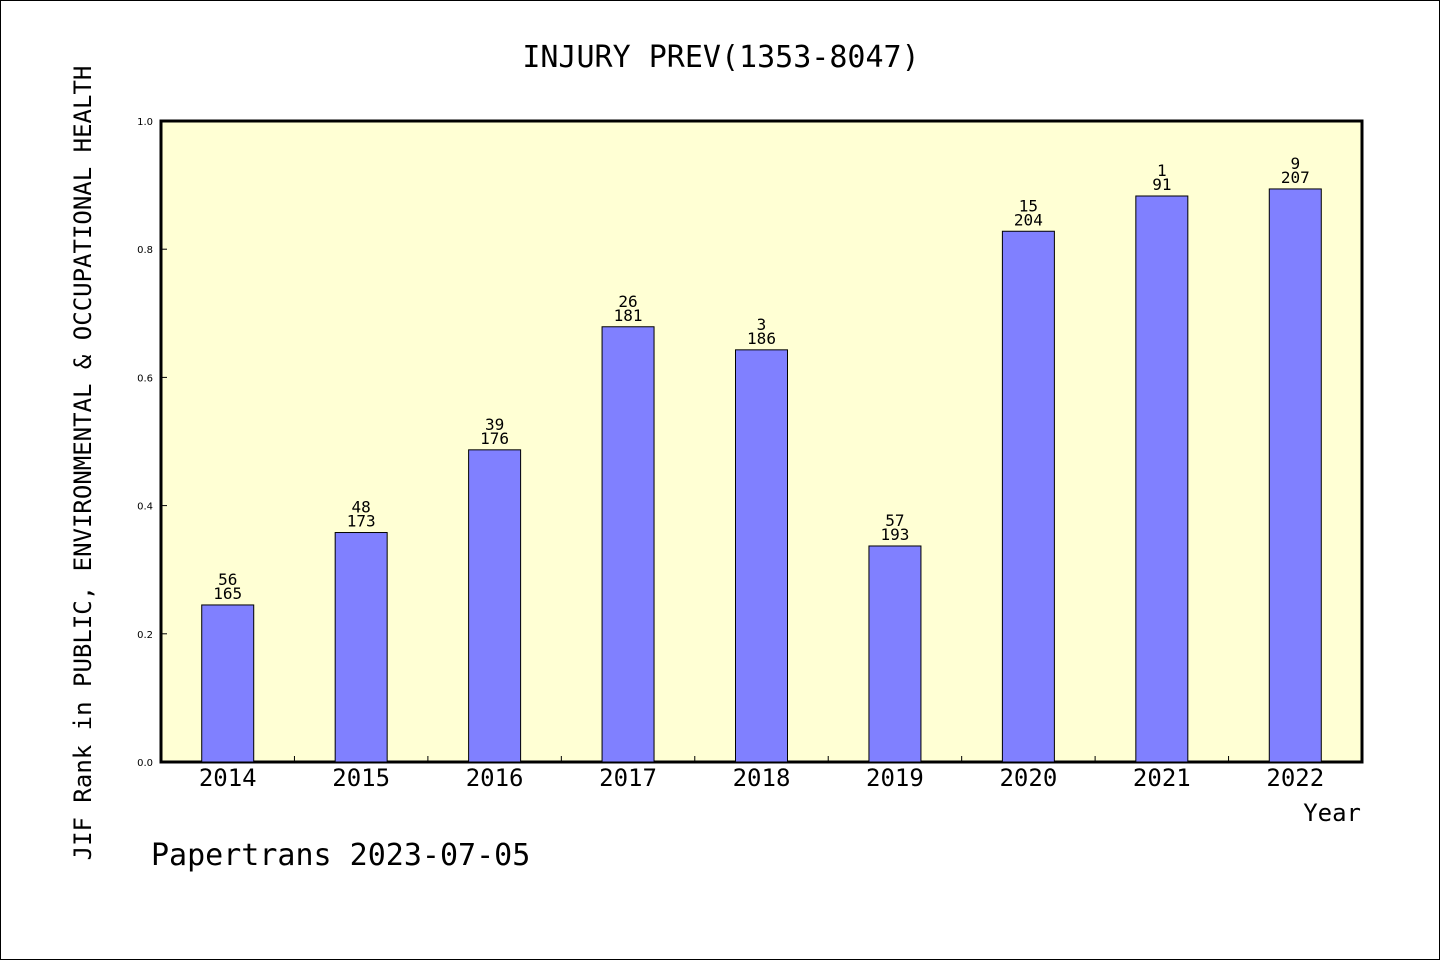  I want to click on bar-2021, so click(1162, 479).